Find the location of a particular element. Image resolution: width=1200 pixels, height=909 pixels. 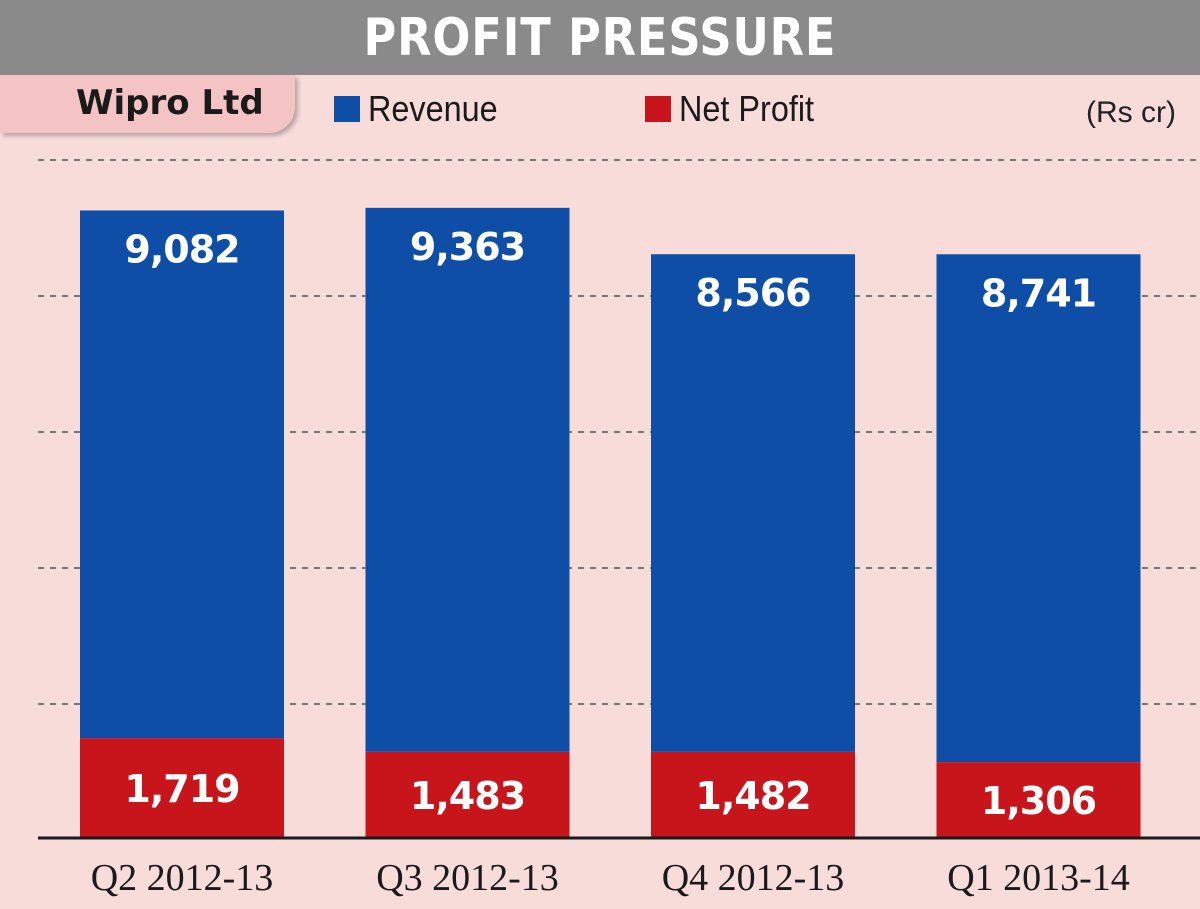

data-label-revenue-2: 9,363 is located at coordinates (467, 247).